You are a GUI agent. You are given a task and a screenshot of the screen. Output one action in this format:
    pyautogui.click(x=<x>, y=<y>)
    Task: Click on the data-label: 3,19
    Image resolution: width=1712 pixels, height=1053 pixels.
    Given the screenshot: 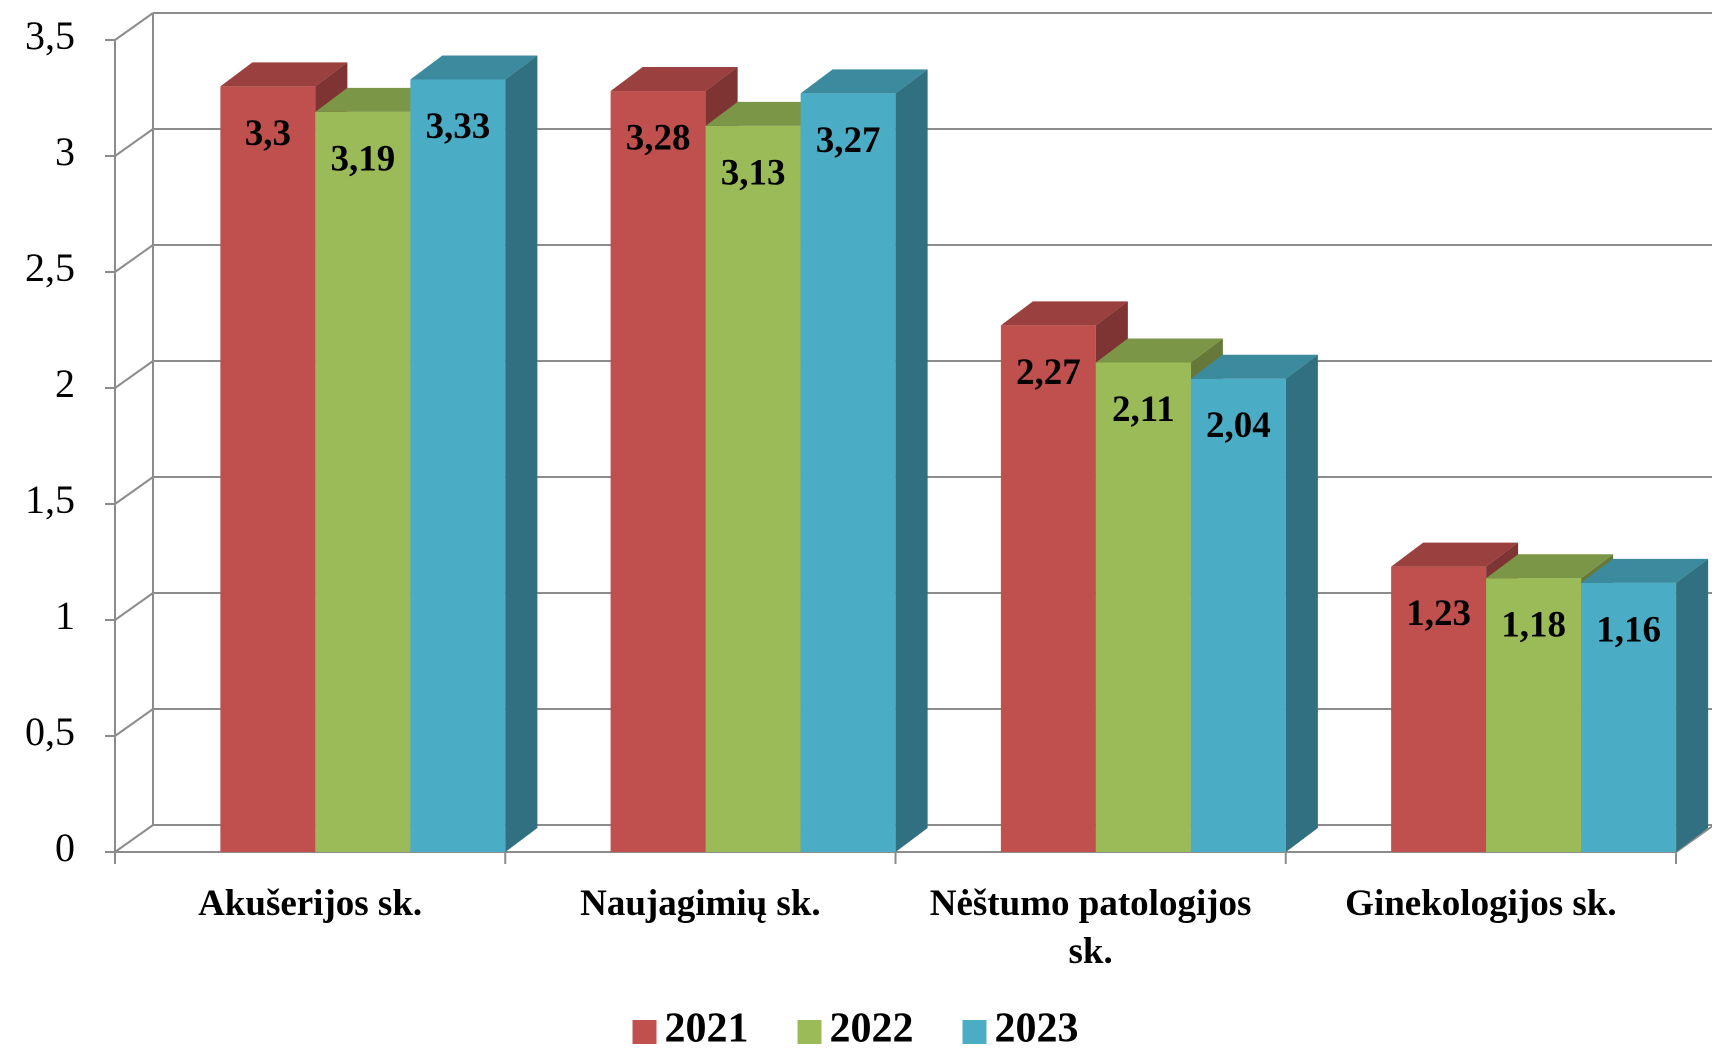 What is the action you would take?
    pyautogui.click(x=362, y=158)
    